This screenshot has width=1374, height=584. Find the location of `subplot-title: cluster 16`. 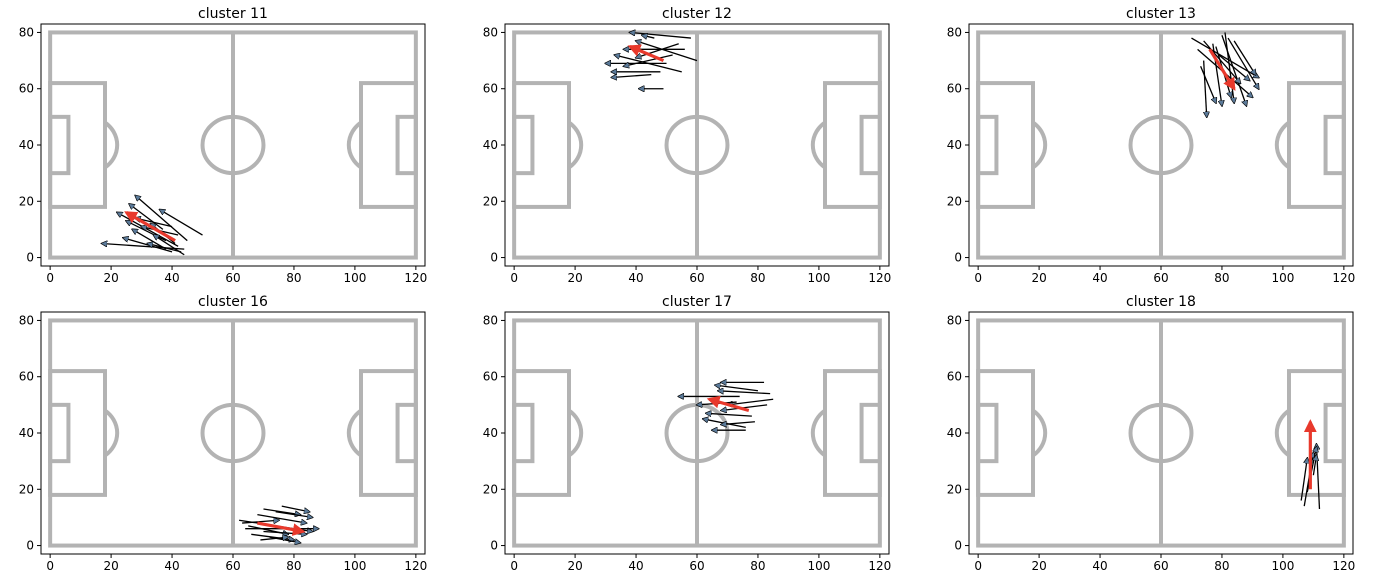

subplot-title: cluster 16 is located at coordinates (233, 302).